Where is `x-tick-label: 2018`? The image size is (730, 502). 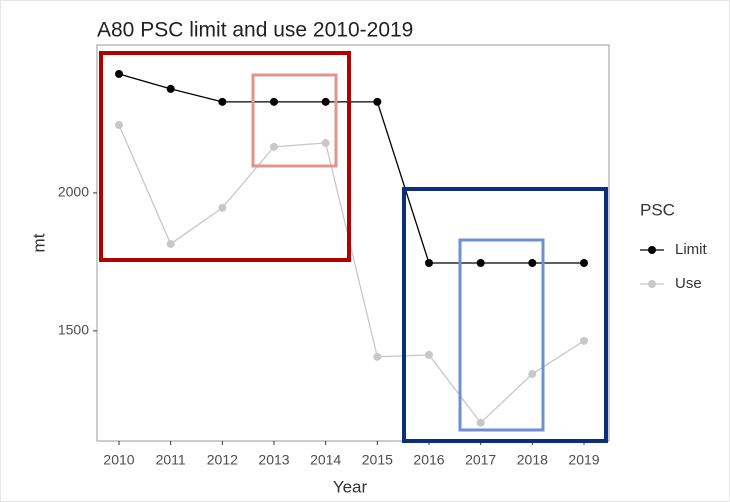 x-tick-label: 2018 is located at coordinates (532, 460).